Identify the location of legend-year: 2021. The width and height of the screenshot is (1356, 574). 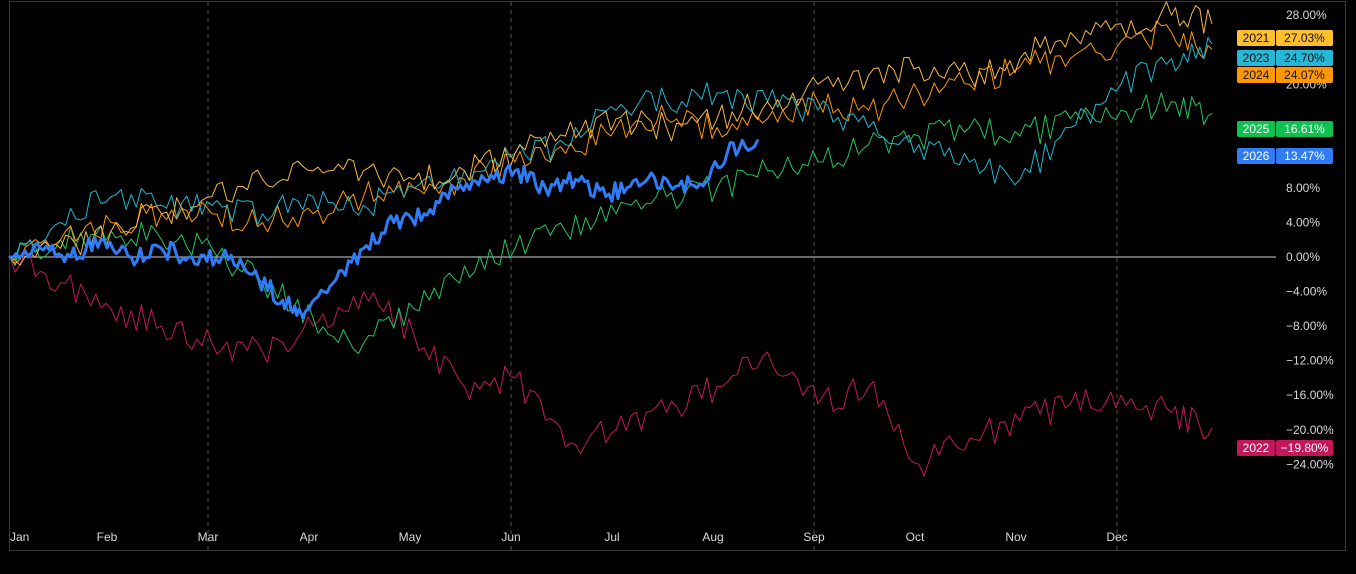
(1256, 38).